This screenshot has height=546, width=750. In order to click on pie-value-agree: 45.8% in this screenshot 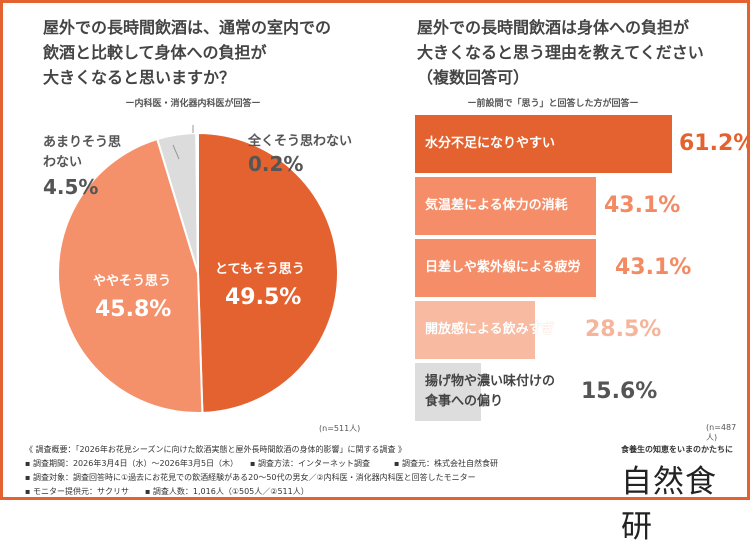, I will do `click(133, 309)`.